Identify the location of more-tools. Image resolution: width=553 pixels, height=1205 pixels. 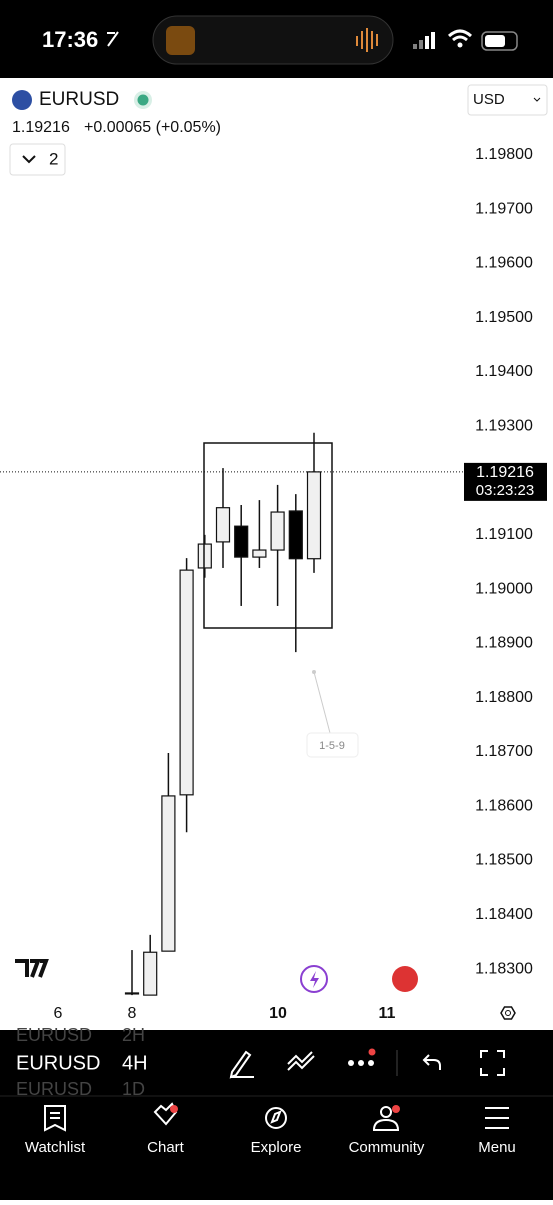
(361, 1063).